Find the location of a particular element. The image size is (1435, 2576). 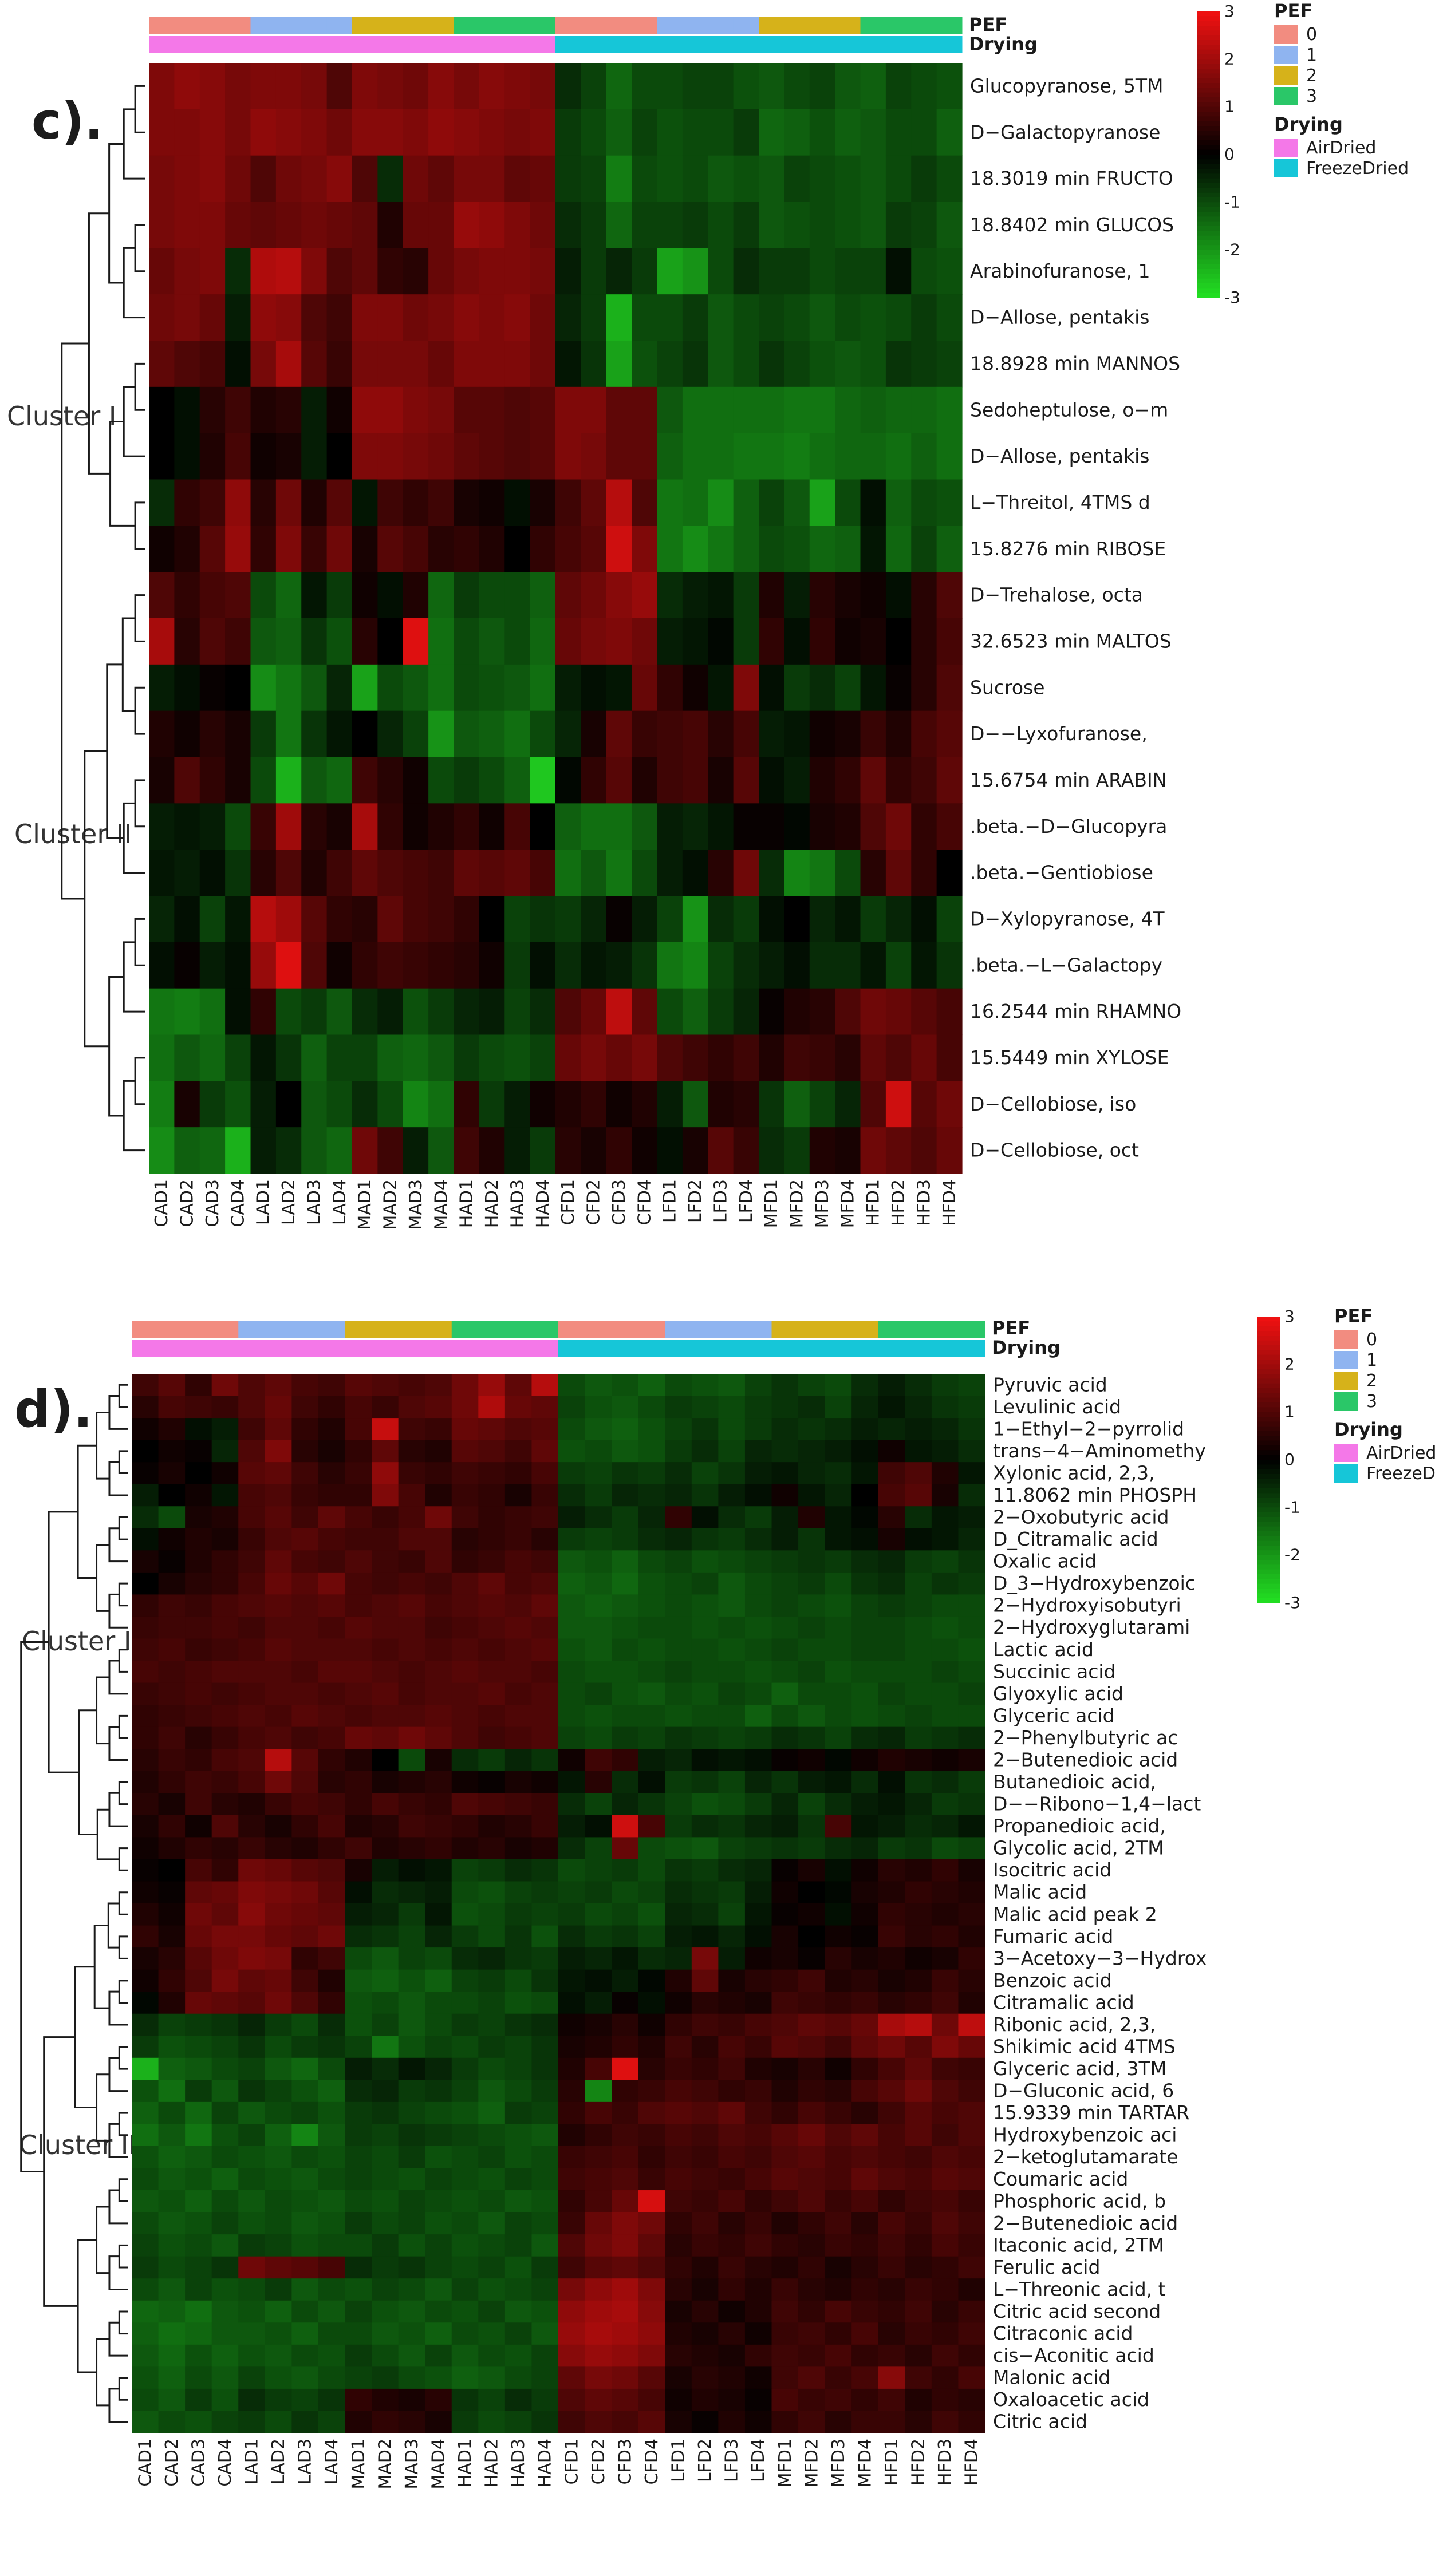

row-label: Citraconic acid is located at coordinates (1063, 2333).